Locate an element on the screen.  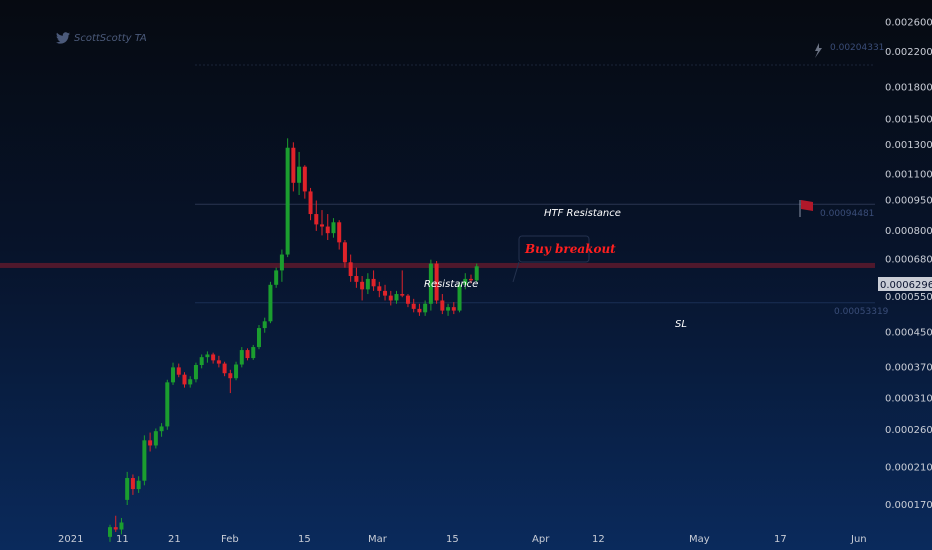
y-tick-label: 0.00026000 is located at coordinates (908, 430).